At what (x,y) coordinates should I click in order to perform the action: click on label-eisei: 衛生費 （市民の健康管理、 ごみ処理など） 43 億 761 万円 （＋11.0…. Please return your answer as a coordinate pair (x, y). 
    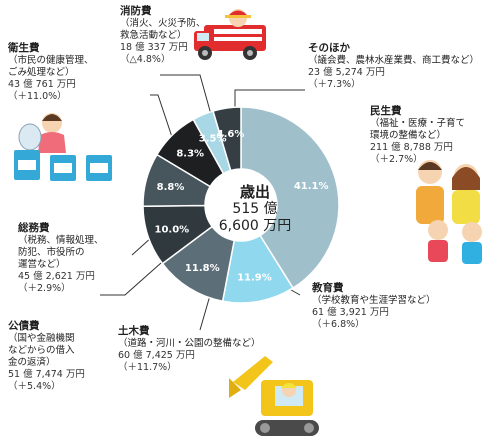
    Looking at the image, I should click on (51, 72).